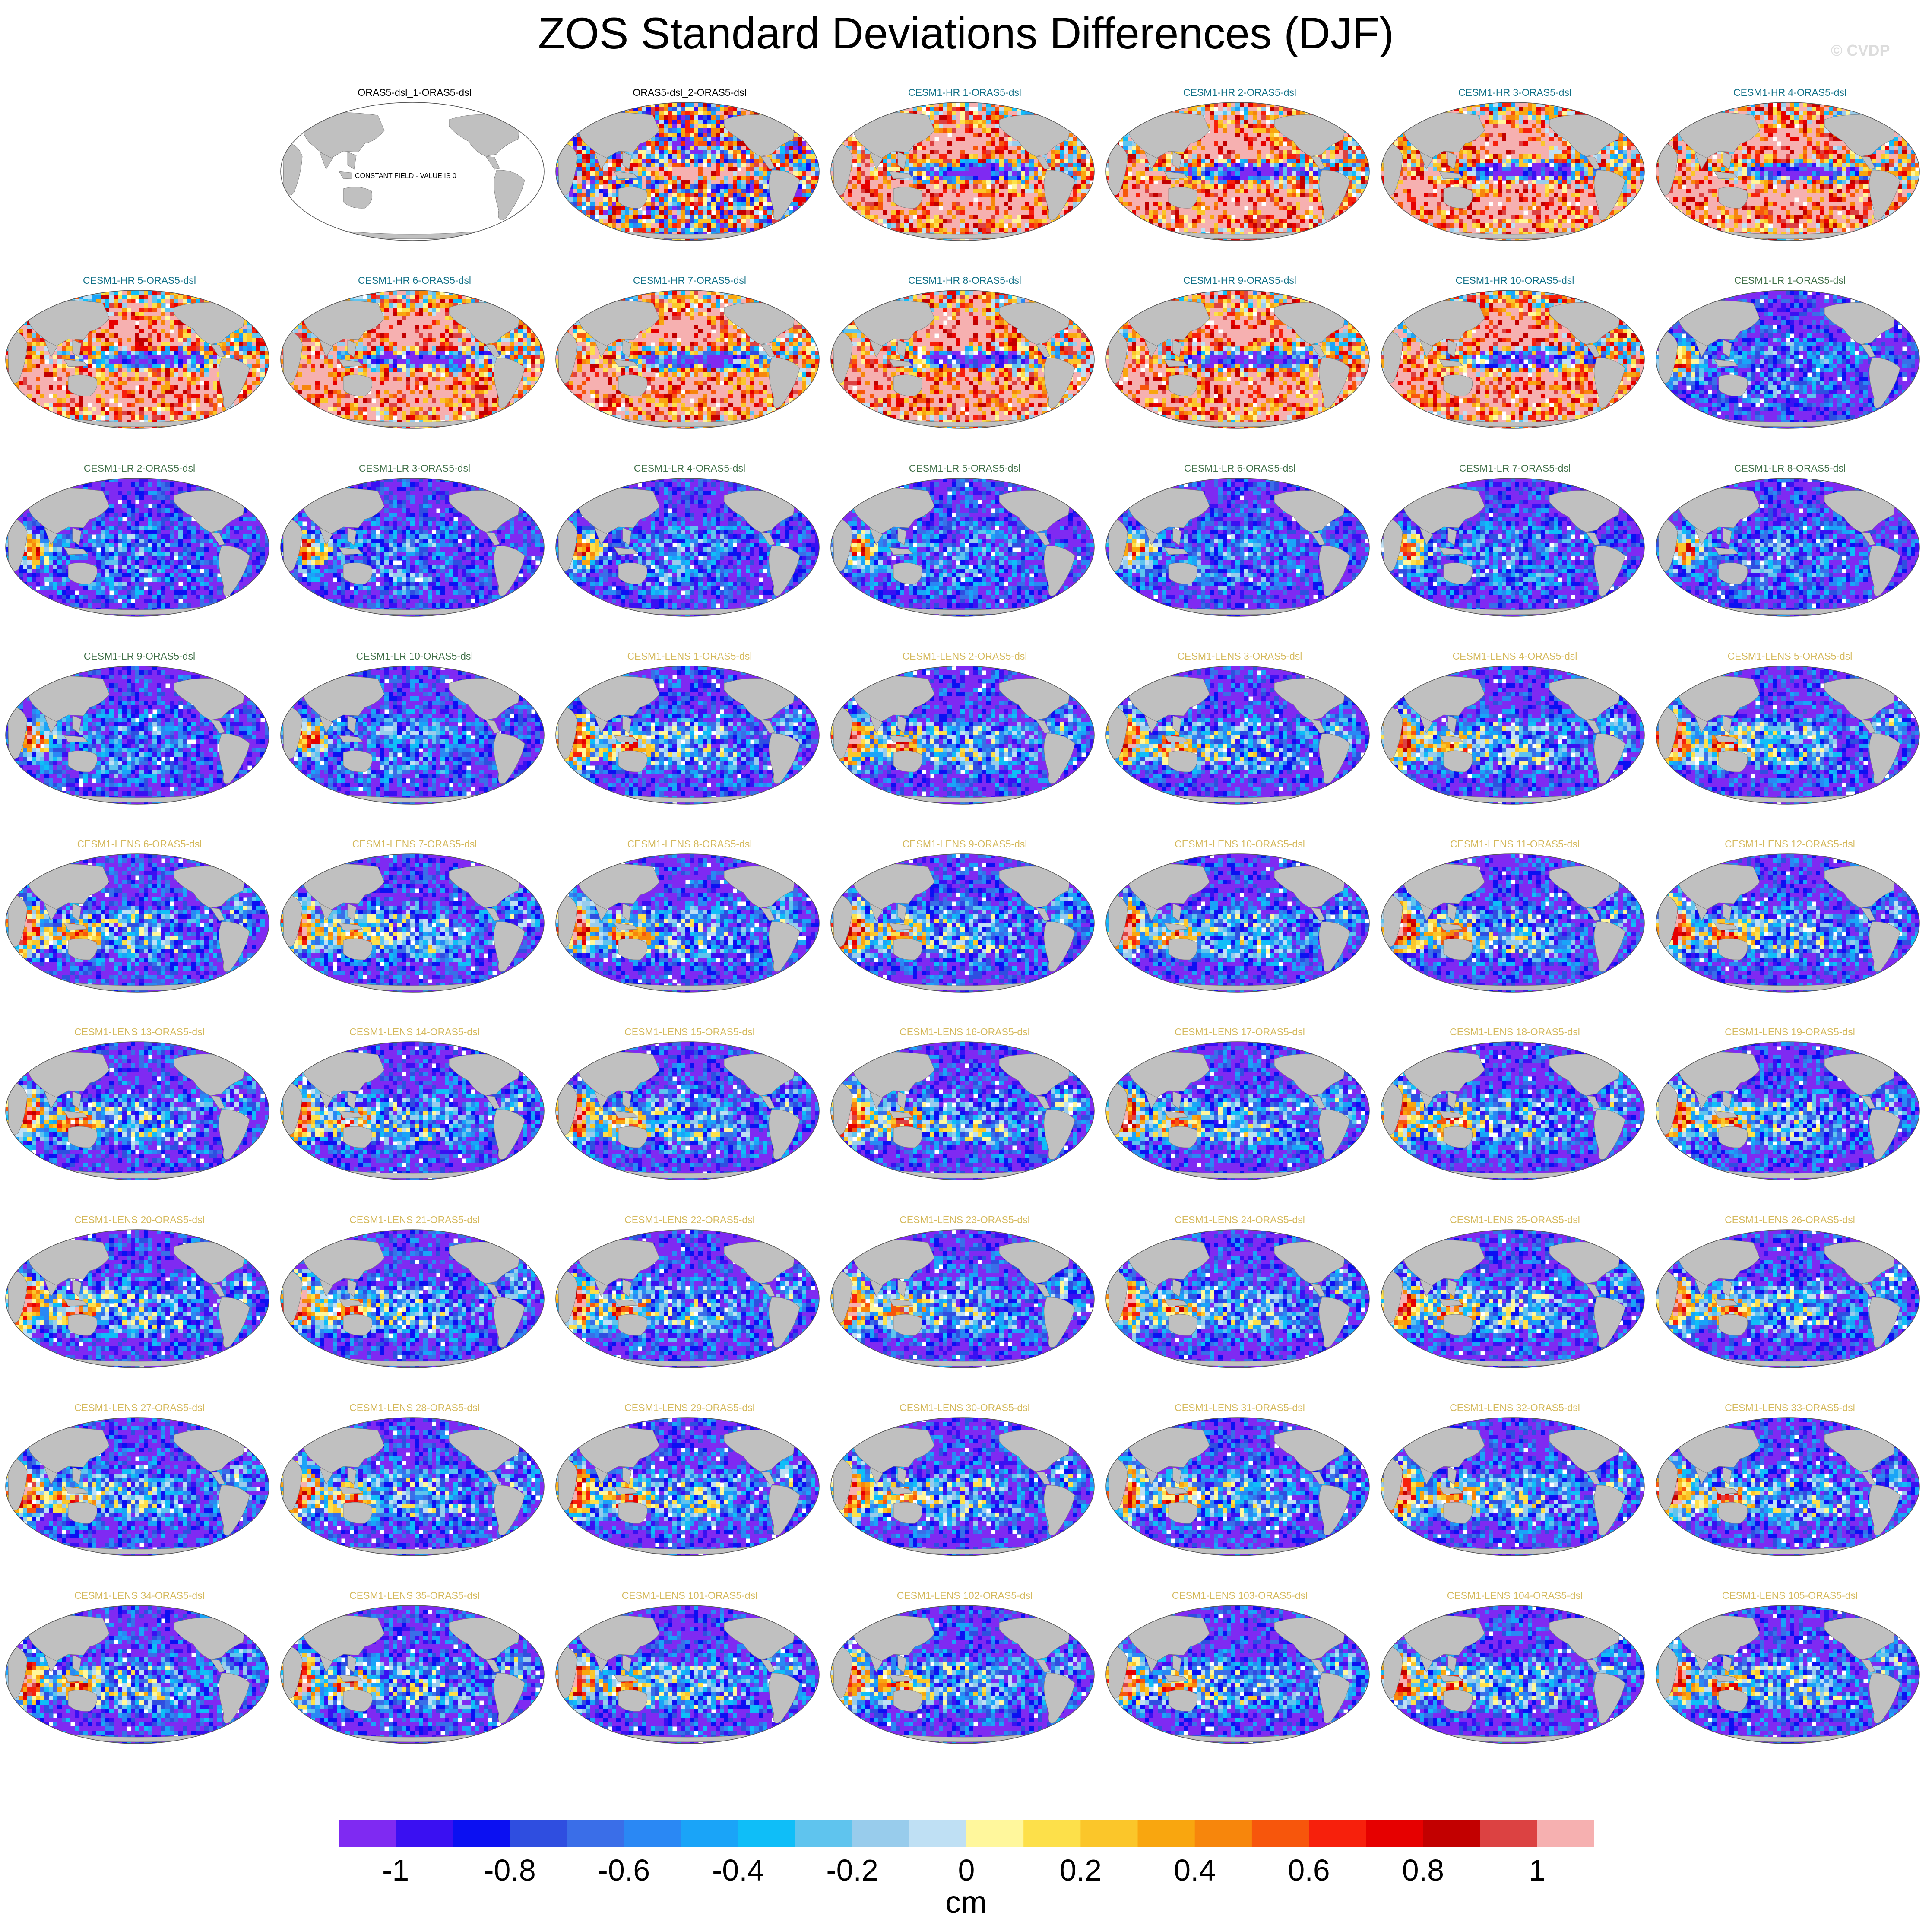  Describe the element at coordinates (140, 468) in the screenshot. I see `panel-title: CESM1-LR 2-ORAS5-dsl` at that location.